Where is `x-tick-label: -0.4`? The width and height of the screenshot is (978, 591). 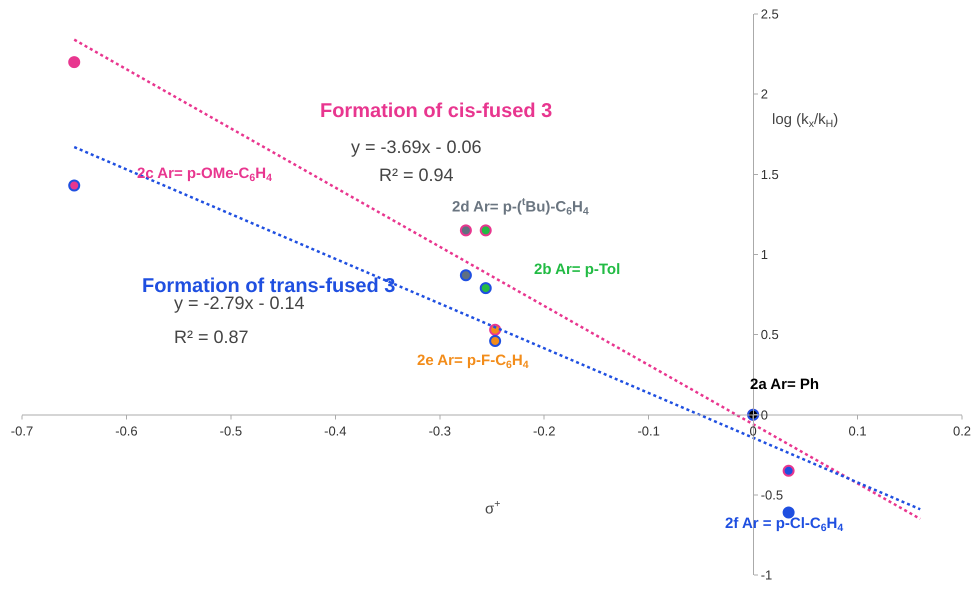
x-tick-label: -0.4 is located at coordinates (335, 430).